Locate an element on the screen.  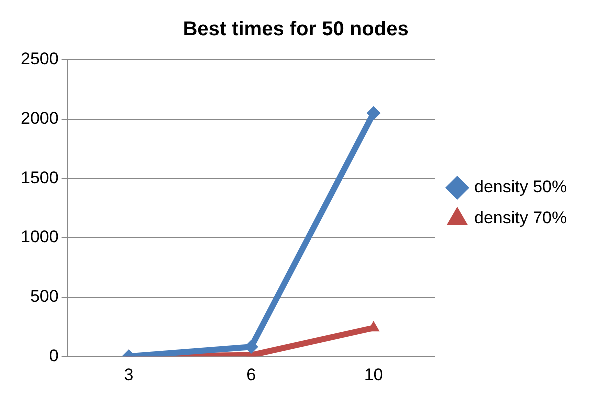
x-tick-label: 3 is located at coordinates (129, 374).